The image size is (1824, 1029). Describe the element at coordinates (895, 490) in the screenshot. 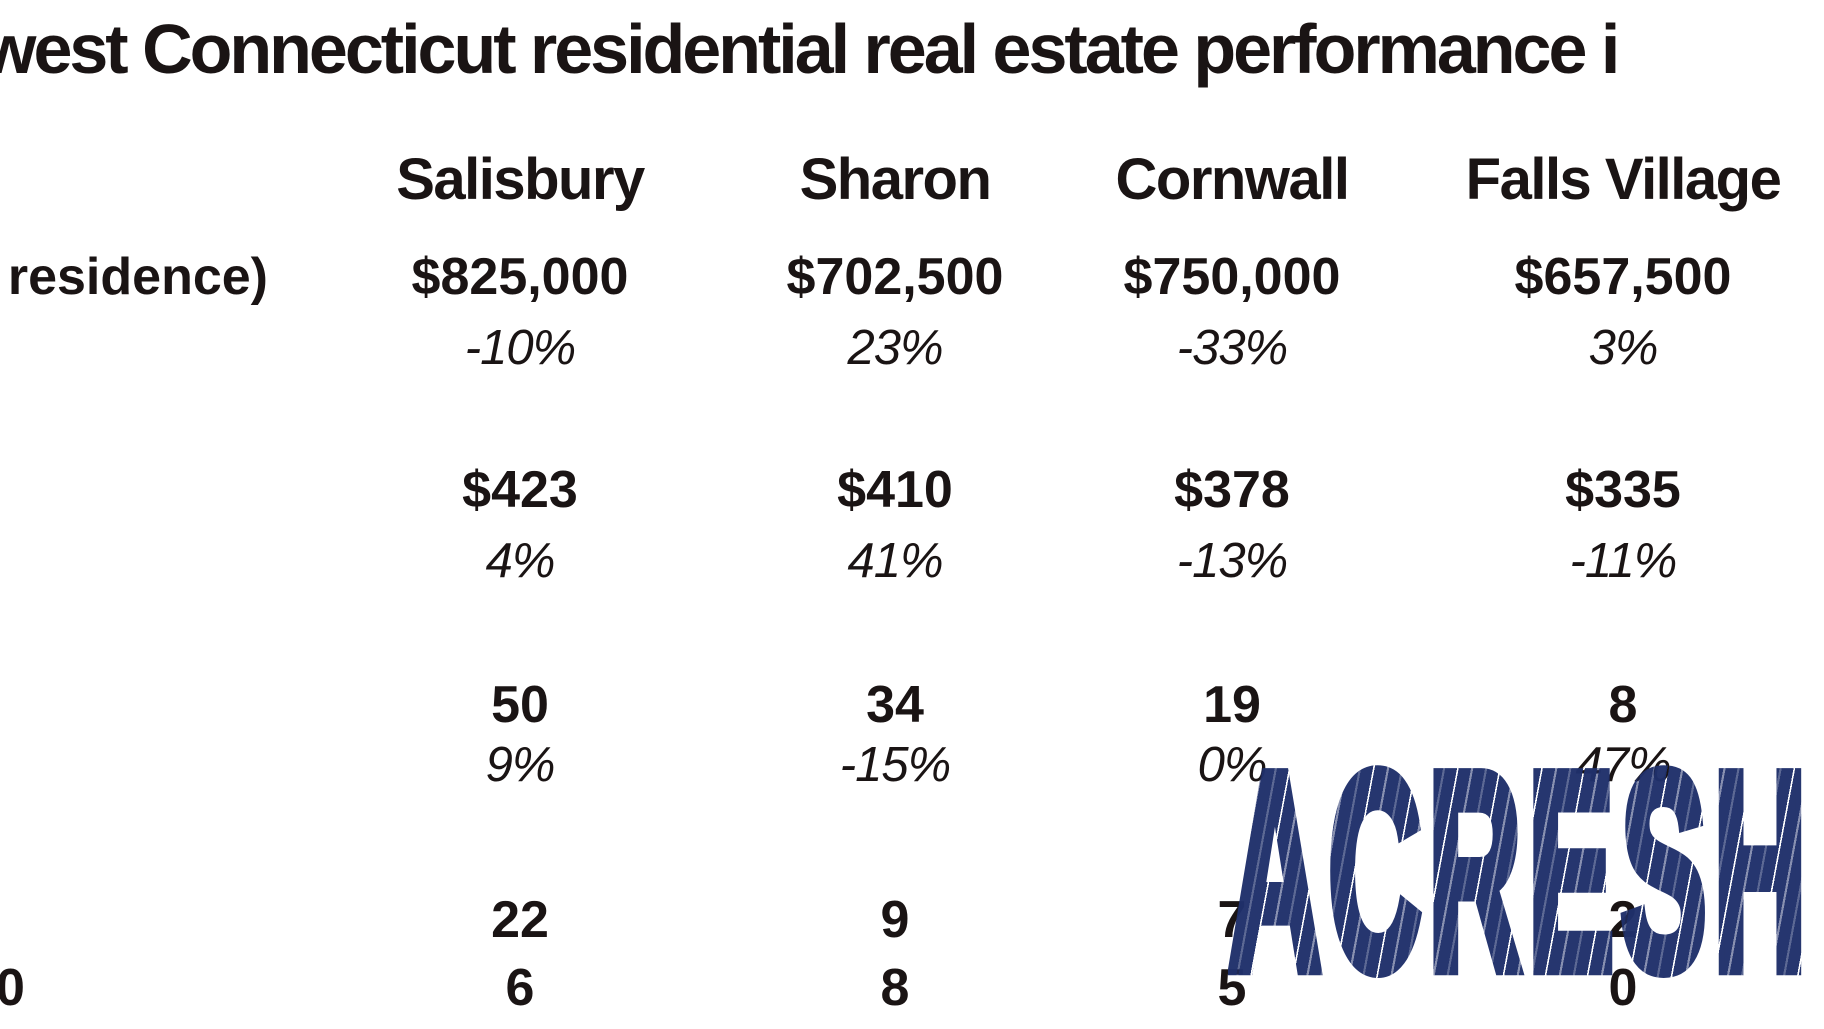

I see `value-cell: $410` at that location.